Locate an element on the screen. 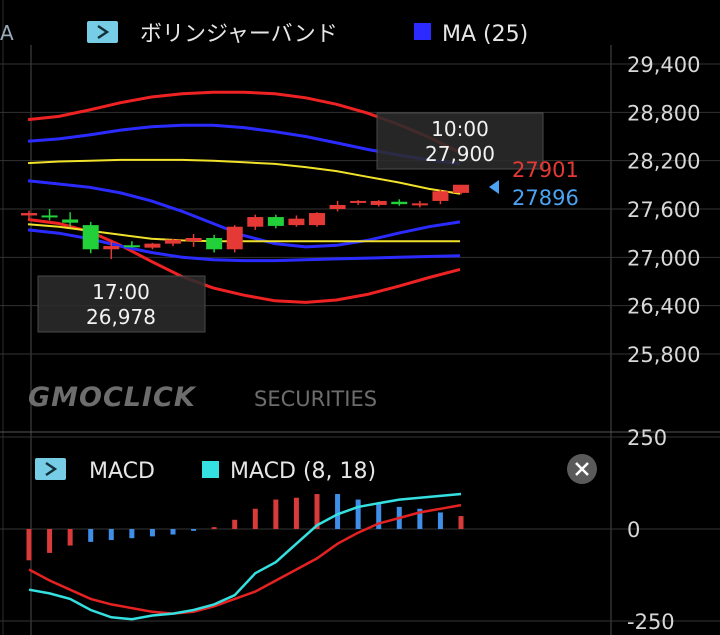  close-macd-button is located at coordinates (582, 469).